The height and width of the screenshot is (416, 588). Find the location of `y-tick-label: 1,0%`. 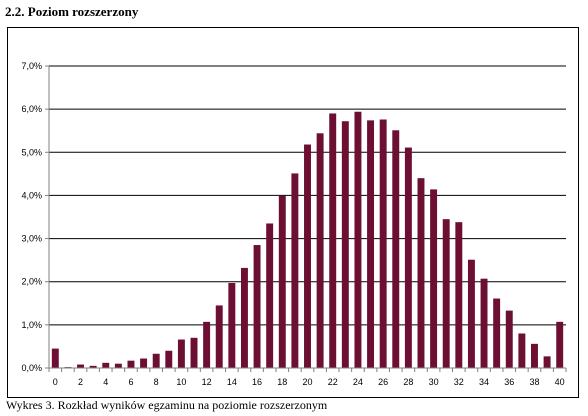

y-tick-label: 1,0% is located at coordinates (31, 325).